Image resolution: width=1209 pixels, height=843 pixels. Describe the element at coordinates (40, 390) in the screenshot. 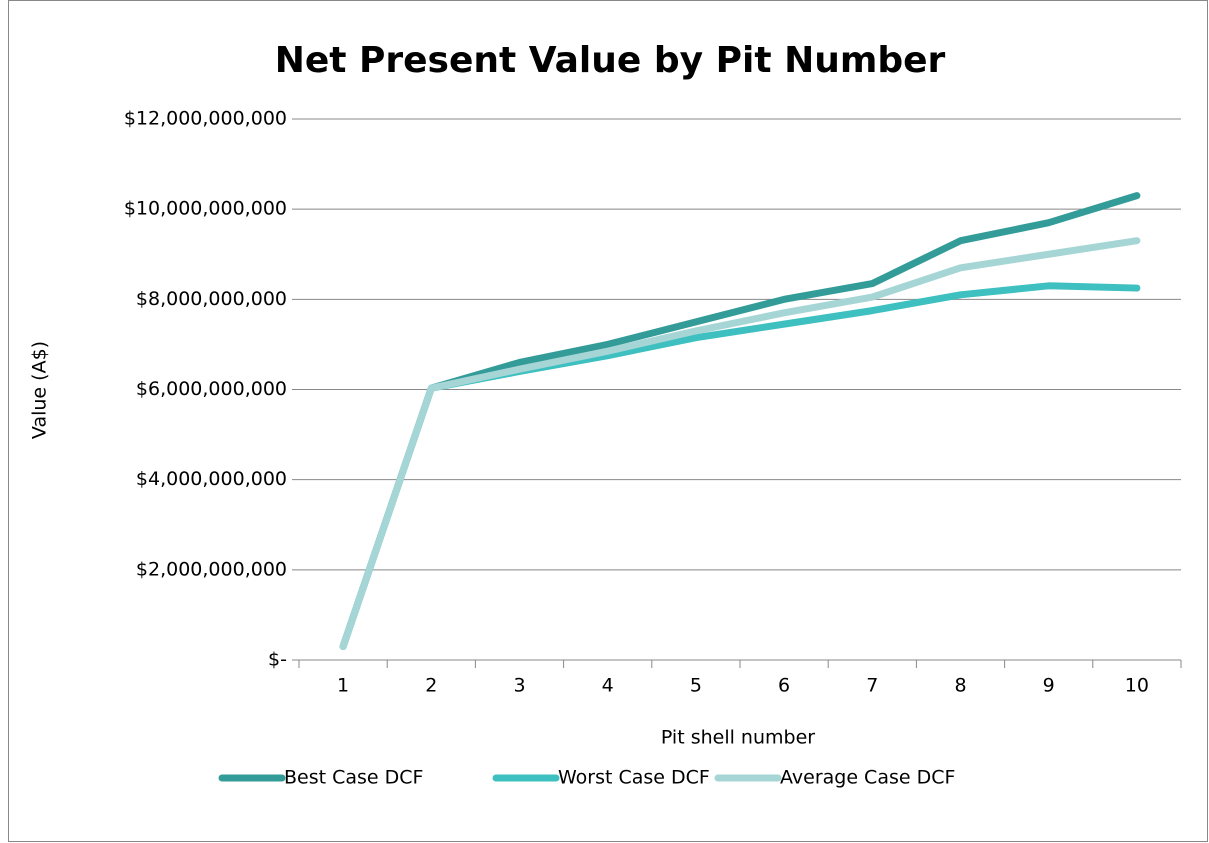

I see `y-axis-label: Value (A$)` at that location.